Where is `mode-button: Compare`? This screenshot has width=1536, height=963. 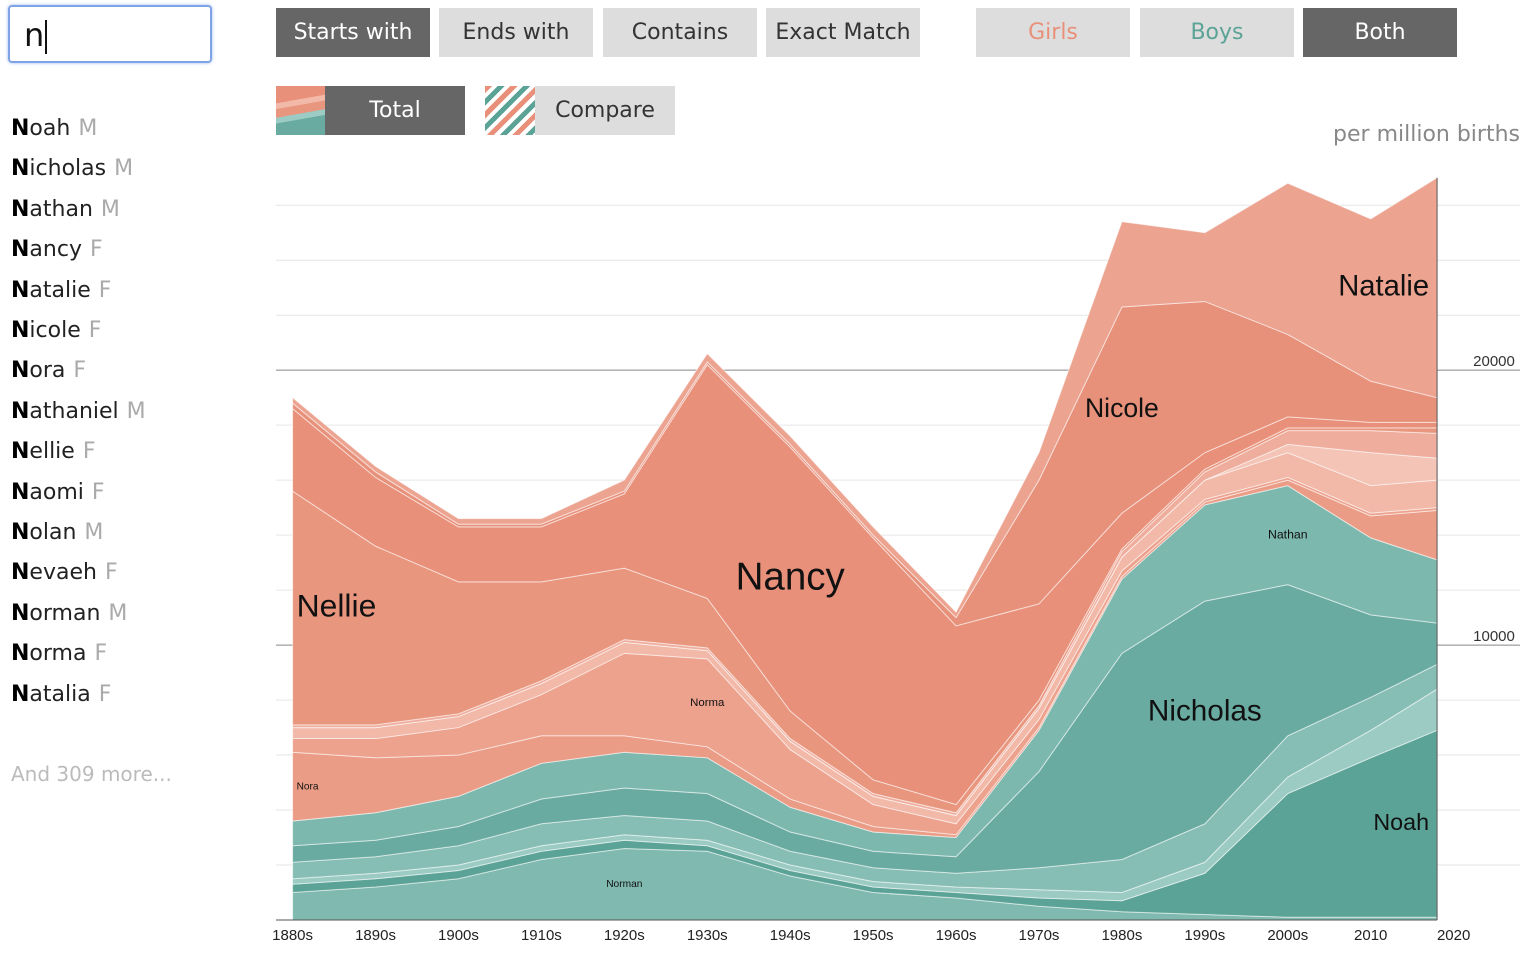
mode-button: Compare is located at coordinates (605, 110).